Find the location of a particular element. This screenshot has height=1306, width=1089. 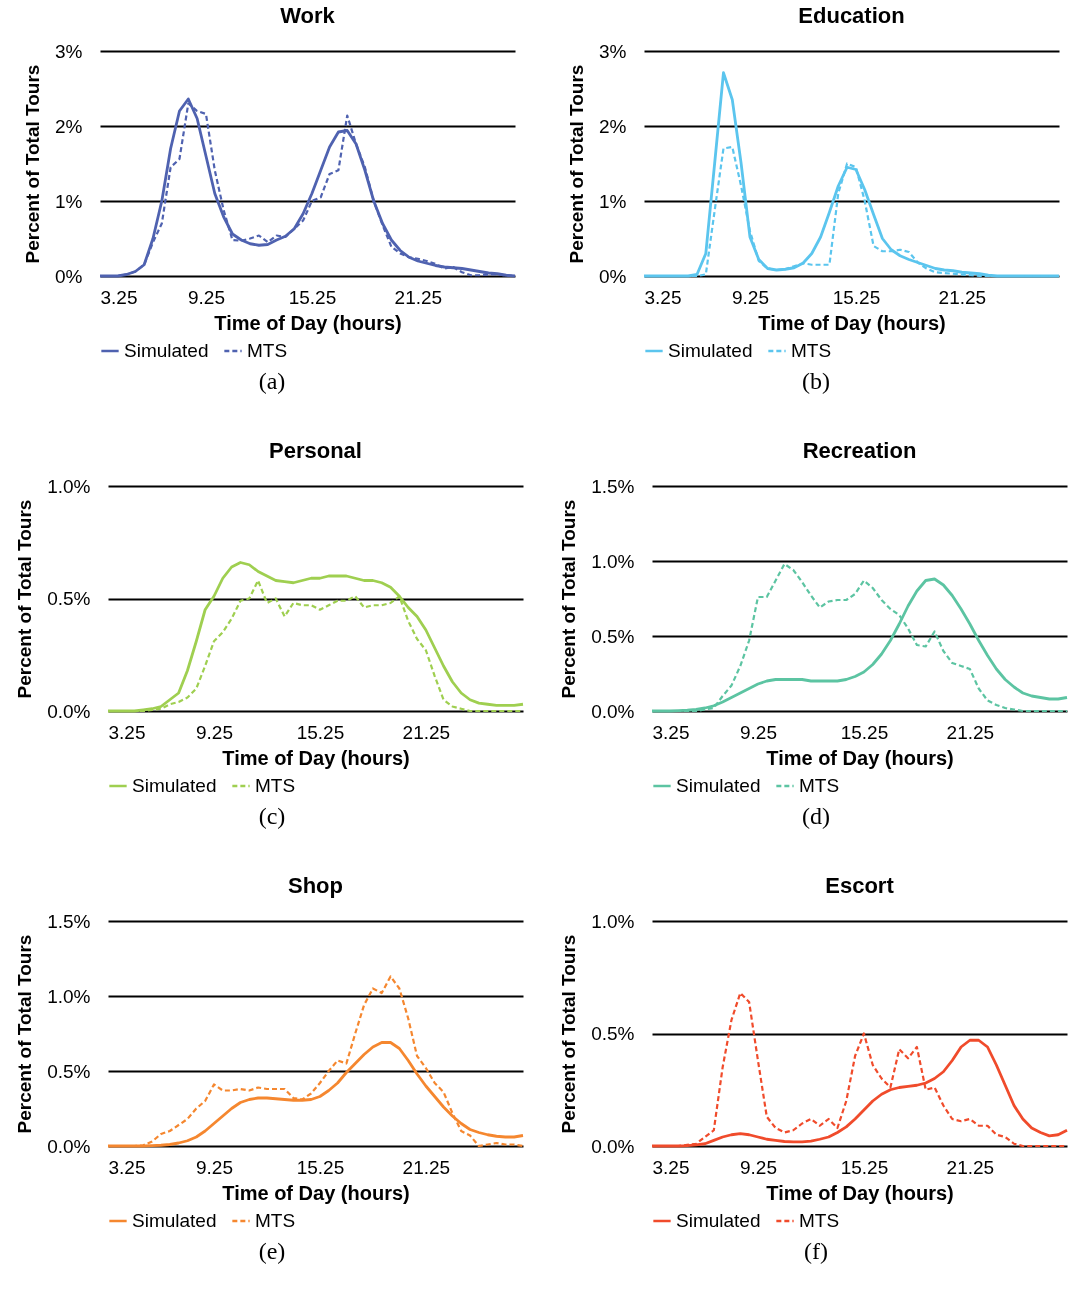

chart-title: Education is located at coordinates (851, 15).